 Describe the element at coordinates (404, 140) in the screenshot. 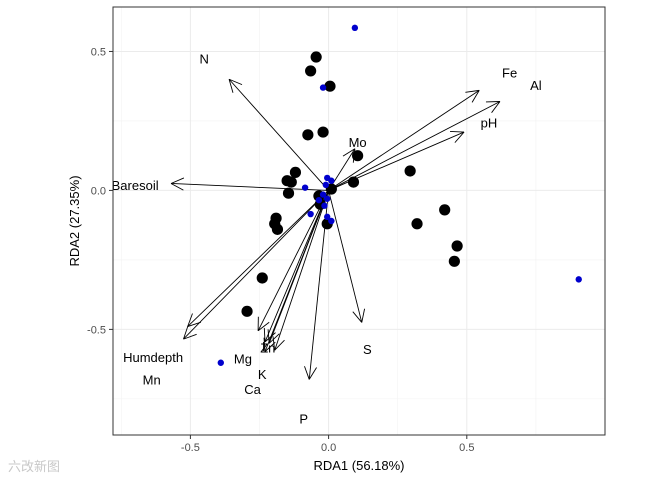

I see `arrow-fe` at that location.